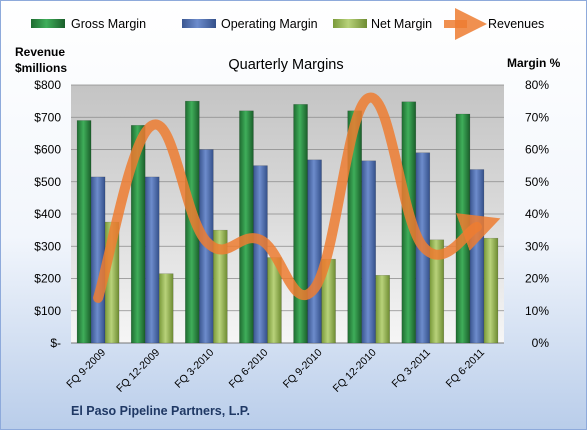 The image size is (587, 430). Describe the element at coordinates (249, 369) in the screenshot. I see `x-axis-category-label: FQ 6-2010` at that location.